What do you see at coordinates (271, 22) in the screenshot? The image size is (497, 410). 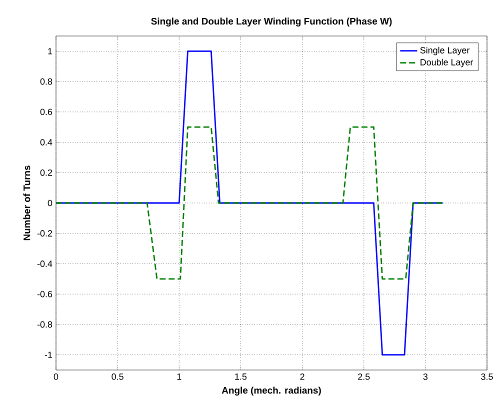 I see `chart-title: Single and Double Layer Winding Function (Phase W)` at bounding box center [271, 22].